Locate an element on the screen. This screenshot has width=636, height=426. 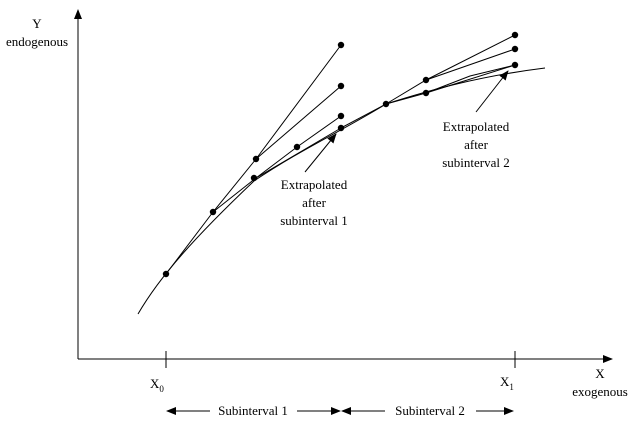
x0-label: X0 is located at coordinates (157, 385).